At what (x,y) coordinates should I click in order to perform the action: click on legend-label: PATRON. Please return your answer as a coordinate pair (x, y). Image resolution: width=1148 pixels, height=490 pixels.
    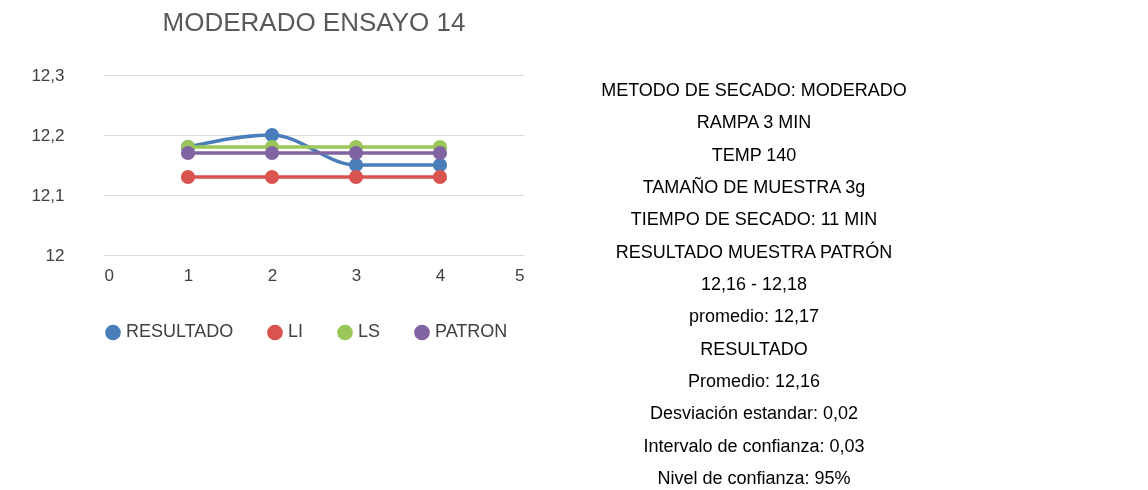
    Looking at the image, I should click on (471, 331).